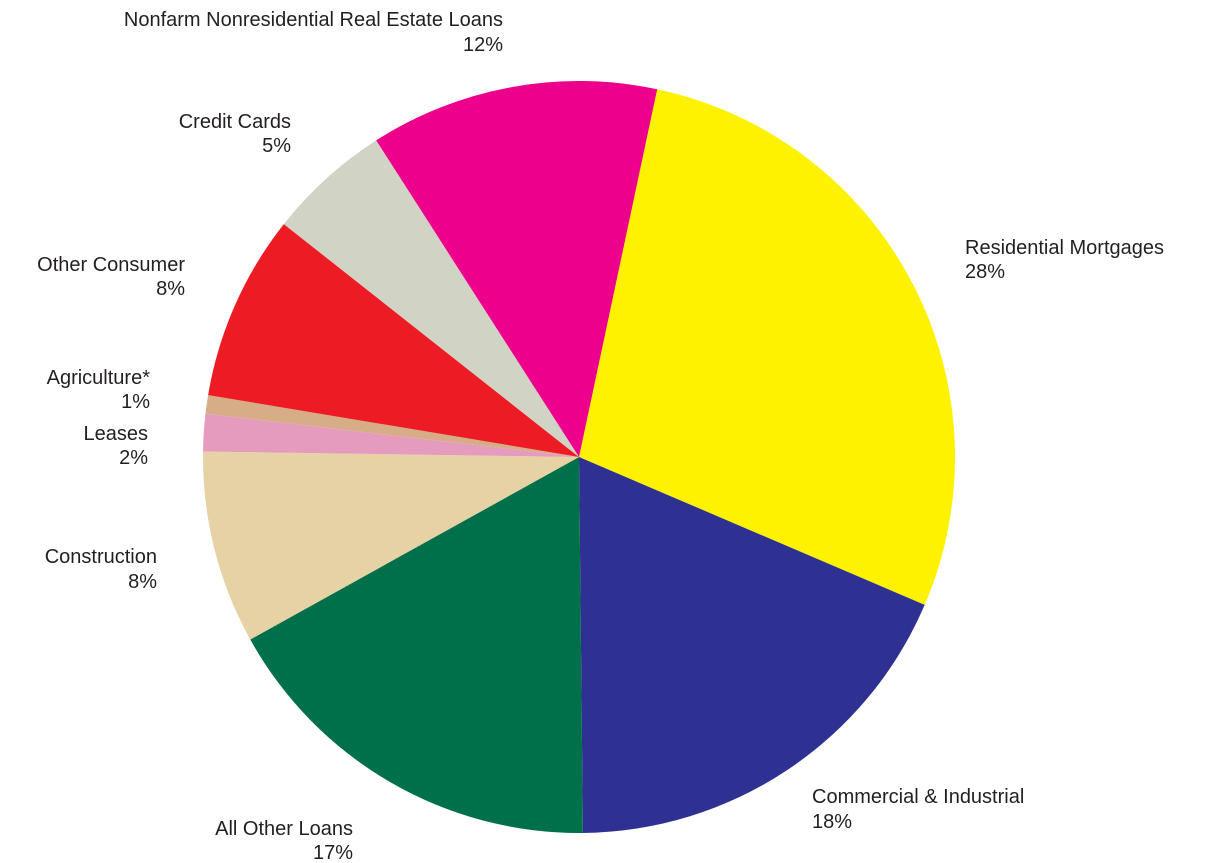  Describe the element at coordinates (284, 829) in the screenshot. I see `slice-label-name: All Other Loans` at that location.